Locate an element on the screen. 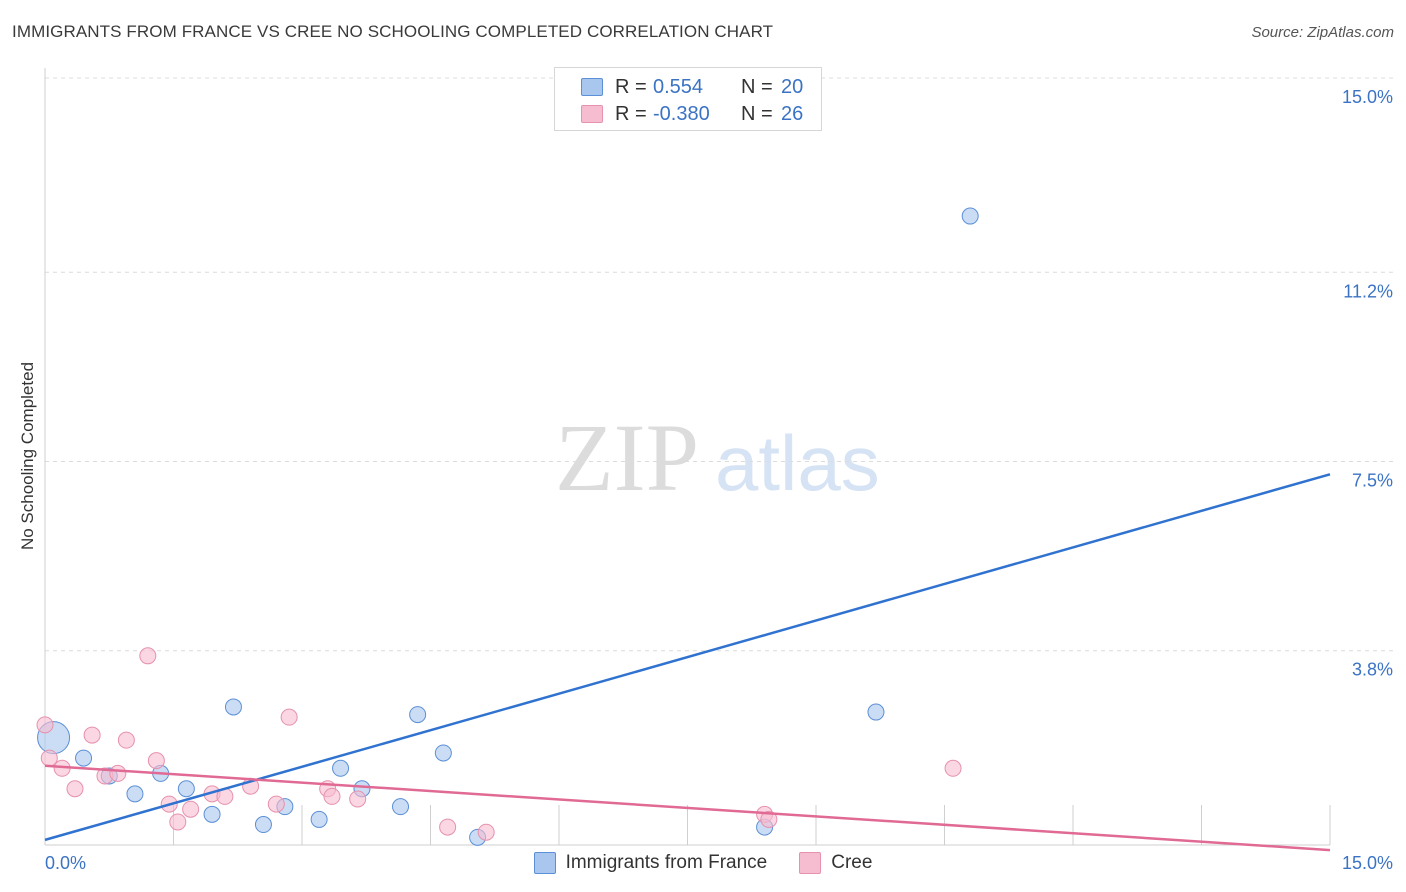 The image size is (1406, 892). cree-trend-line is located at coordinates (687, 808).